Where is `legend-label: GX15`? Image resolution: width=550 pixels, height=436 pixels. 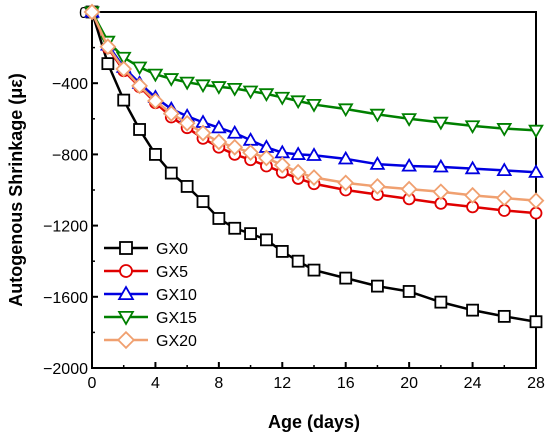 legend-label: GX15 is located at coordinates (176, 318).